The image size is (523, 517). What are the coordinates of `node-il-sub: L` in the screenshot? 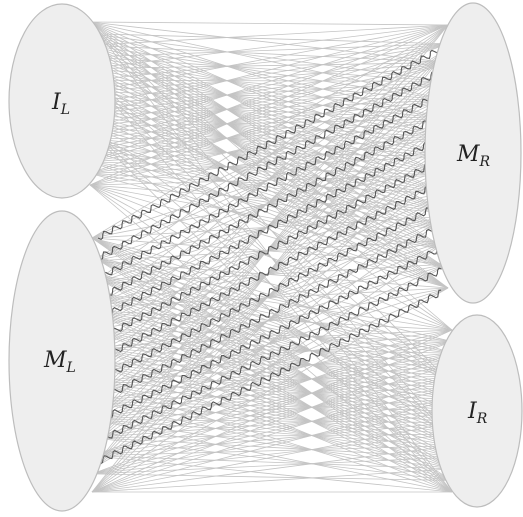 It's located at (65, 110).